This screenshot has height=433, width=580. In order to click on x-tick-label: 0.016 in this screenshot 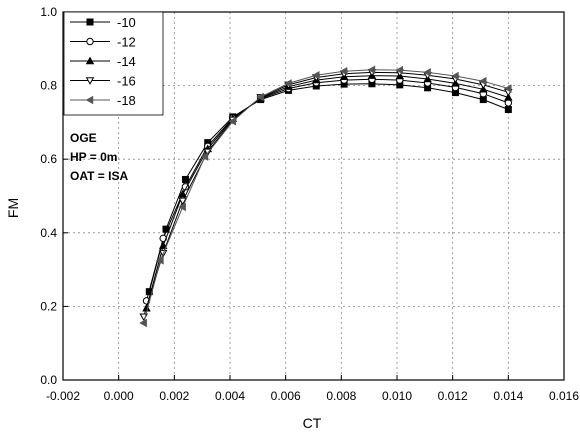, I will do `click(564, 396)`.